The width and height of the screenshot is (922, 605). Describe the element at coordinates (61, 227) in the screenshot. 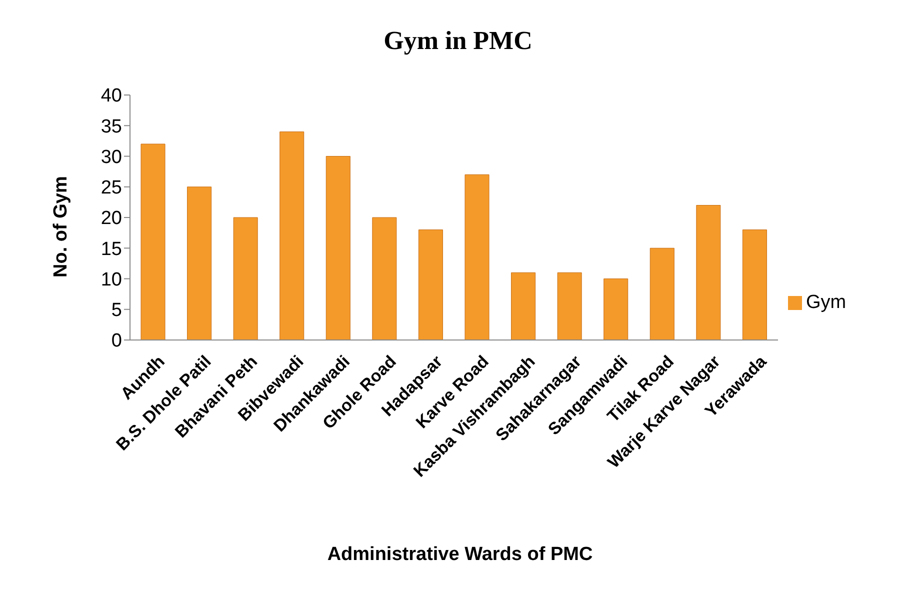

I see `y-axis-title: No. of Gym` at that location.